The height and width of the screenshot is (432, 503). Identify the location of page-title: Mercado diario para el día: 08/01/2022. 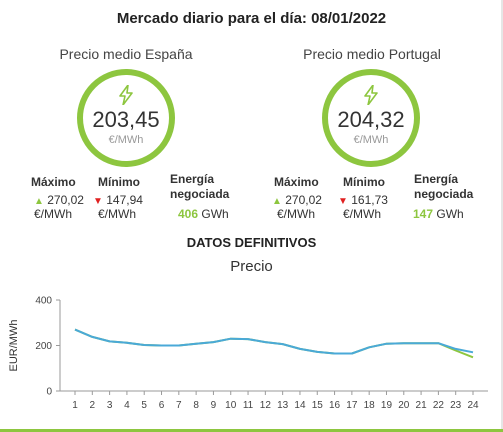
(251, 18).